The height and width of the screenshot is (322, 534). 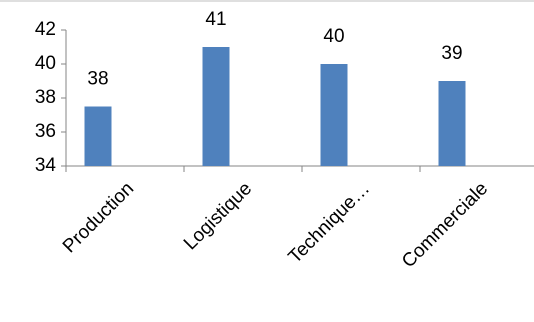 What do you see at coordinates (333, 36) in the screenshot?
I see `data-label: 40` at bounding box center [333, 36].